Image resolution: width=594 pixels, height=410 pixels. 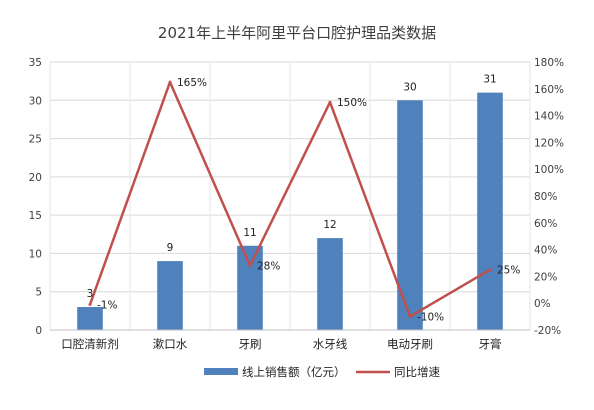 I want to click on x-tick-label: 漱口水, so click(x=170, y=344).